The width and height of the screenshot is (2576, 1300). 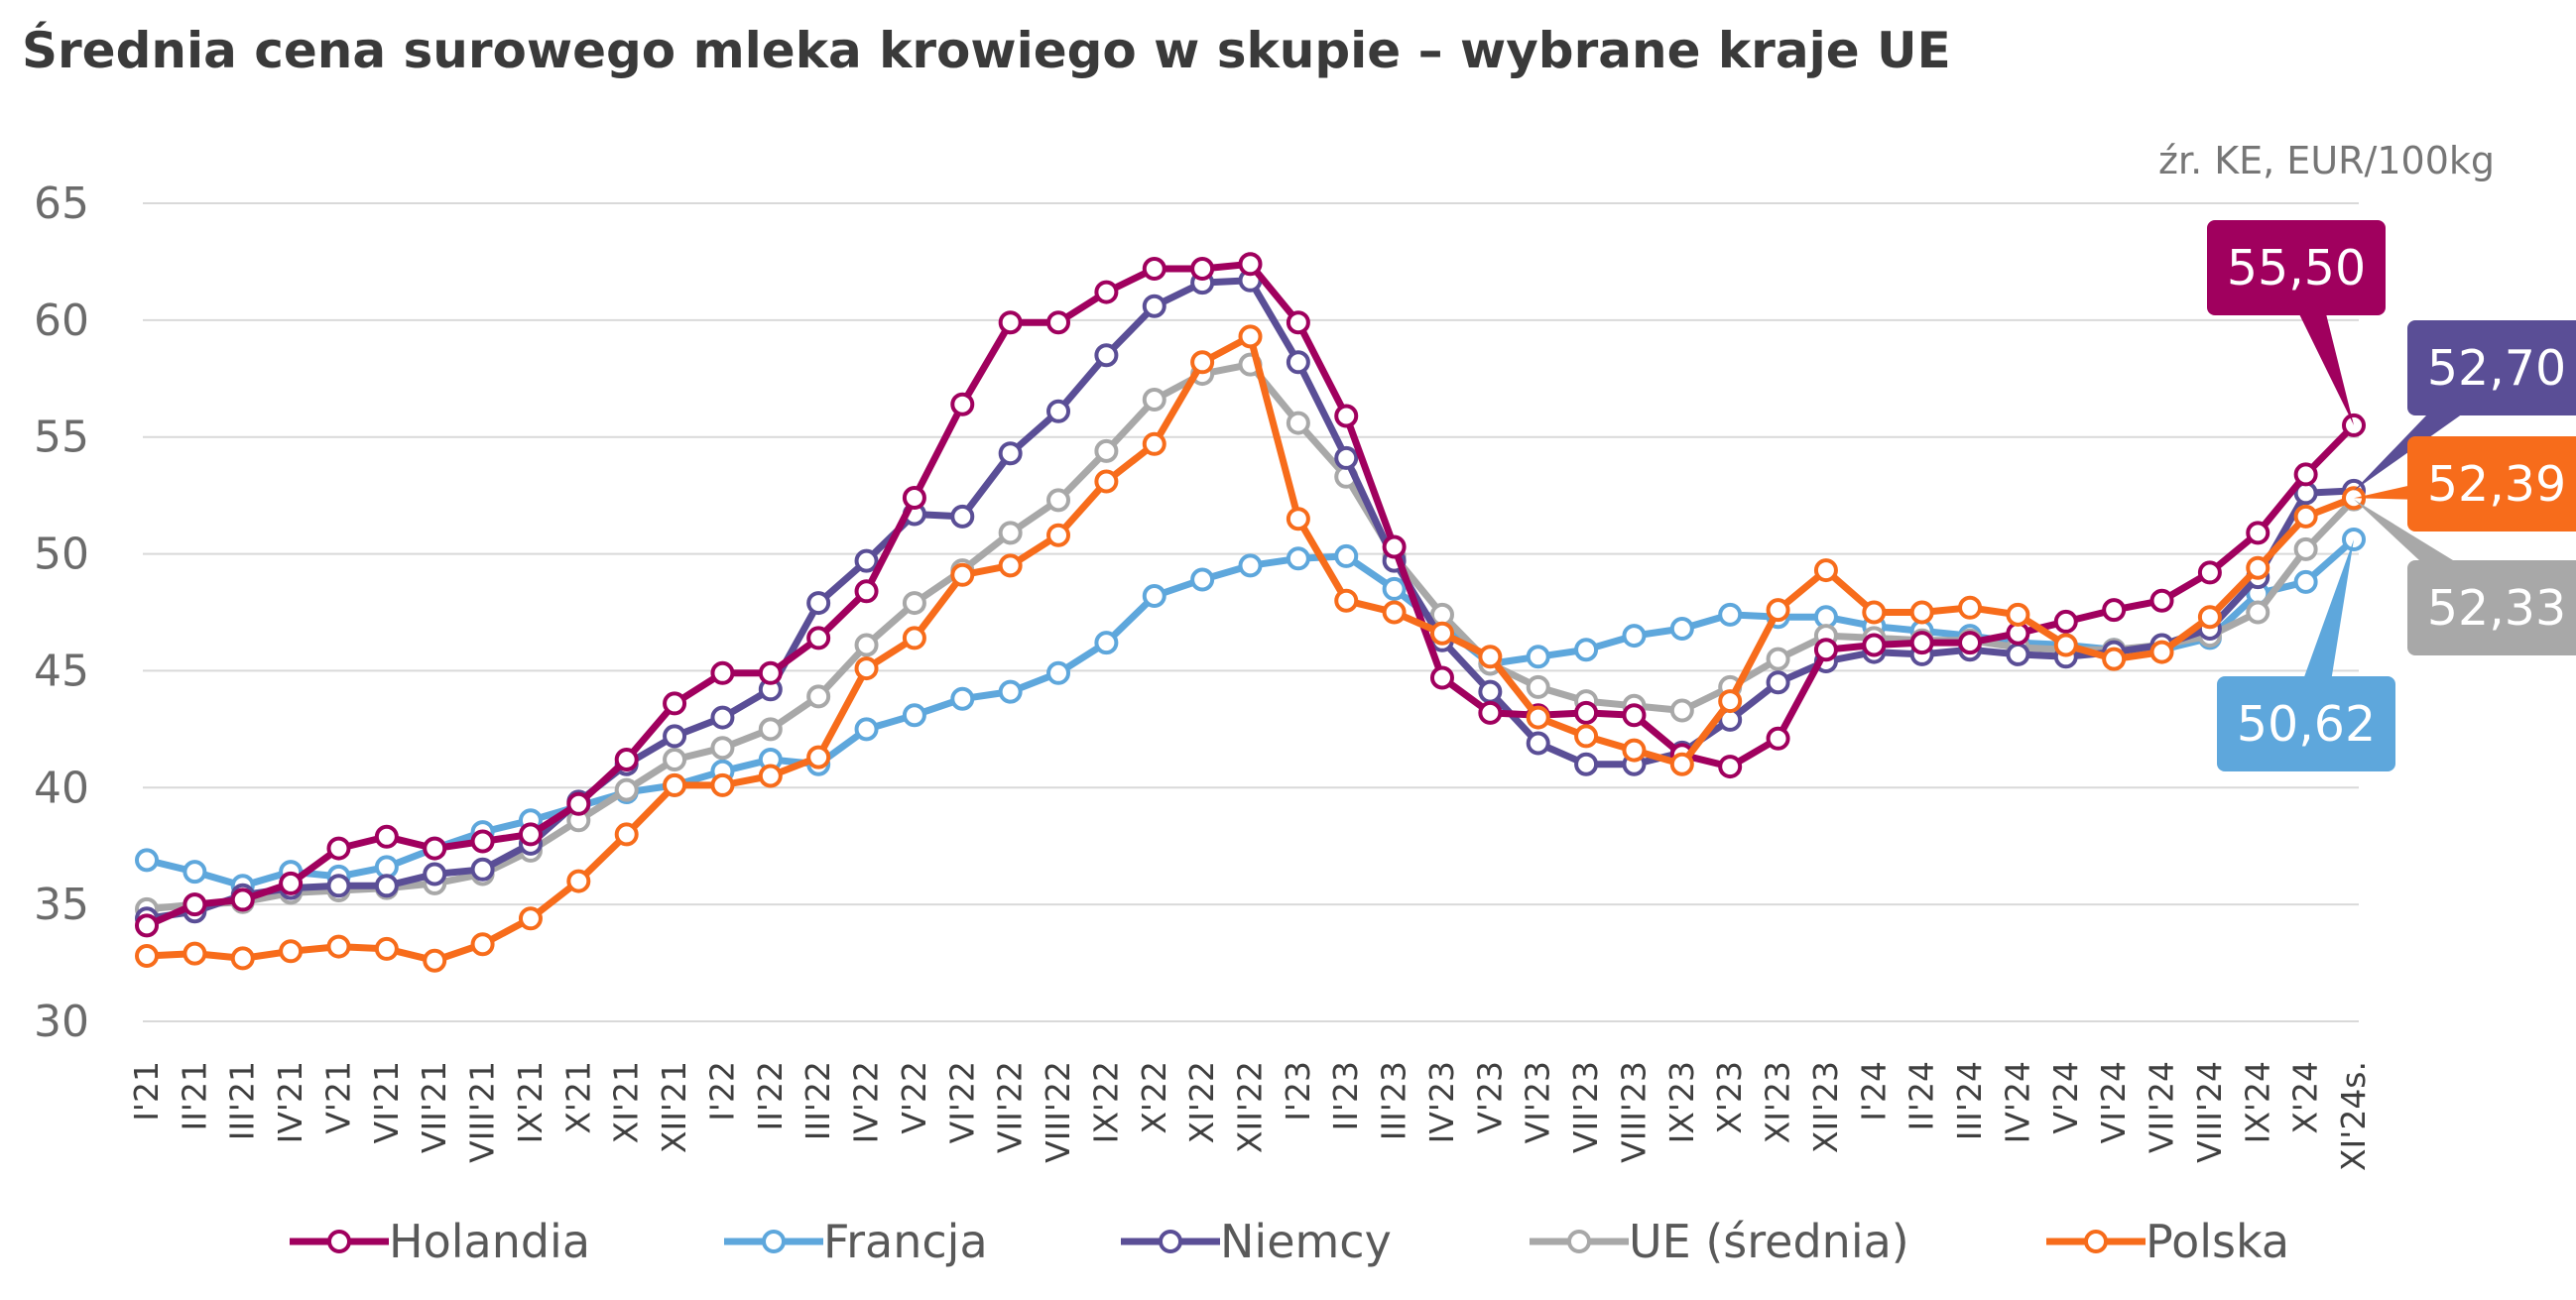 What do you see at coordinates (530, 1102) in the screenshot?
I see `x-tick-label: IX'21` at bounding box center [530, 1102].